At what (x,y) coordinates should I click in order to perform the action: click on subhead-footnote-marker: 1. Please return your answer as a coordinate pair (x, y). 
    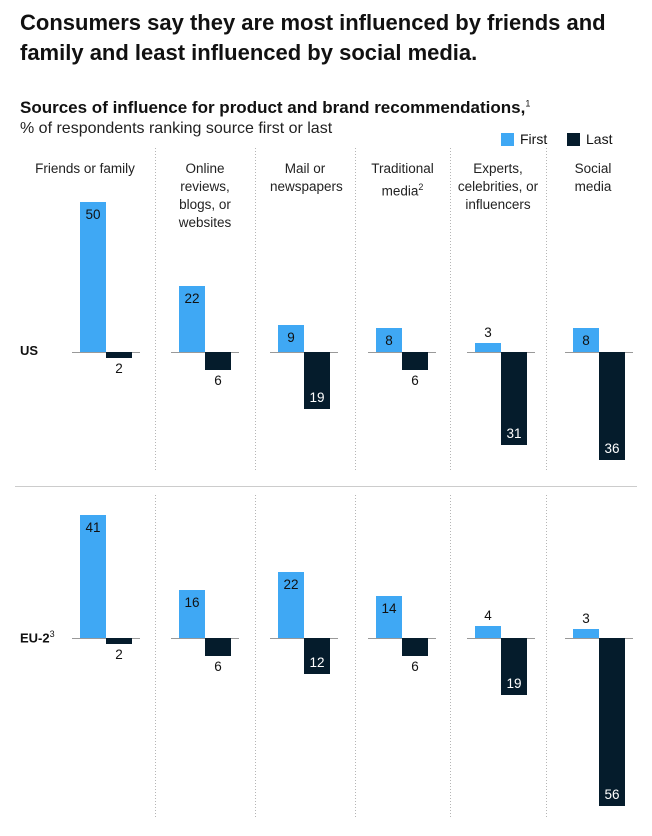
    Looking at the image, I should click on (528, 103).